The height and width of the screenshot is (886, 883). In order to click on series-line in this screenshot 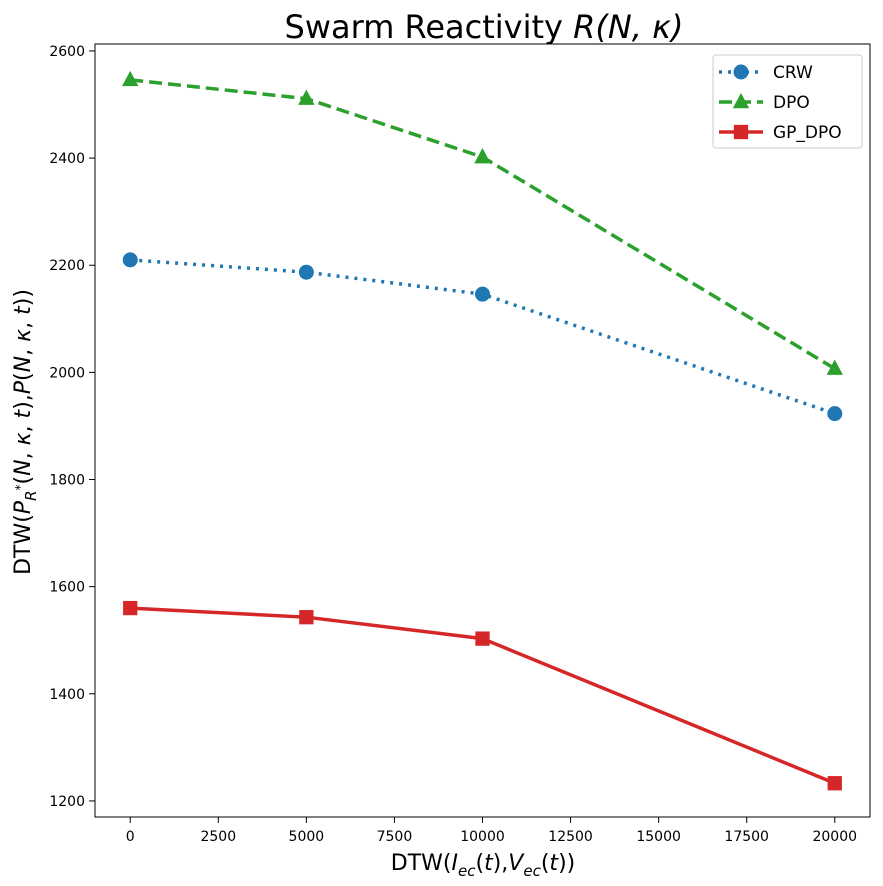, I will do `click(483, 337)`.